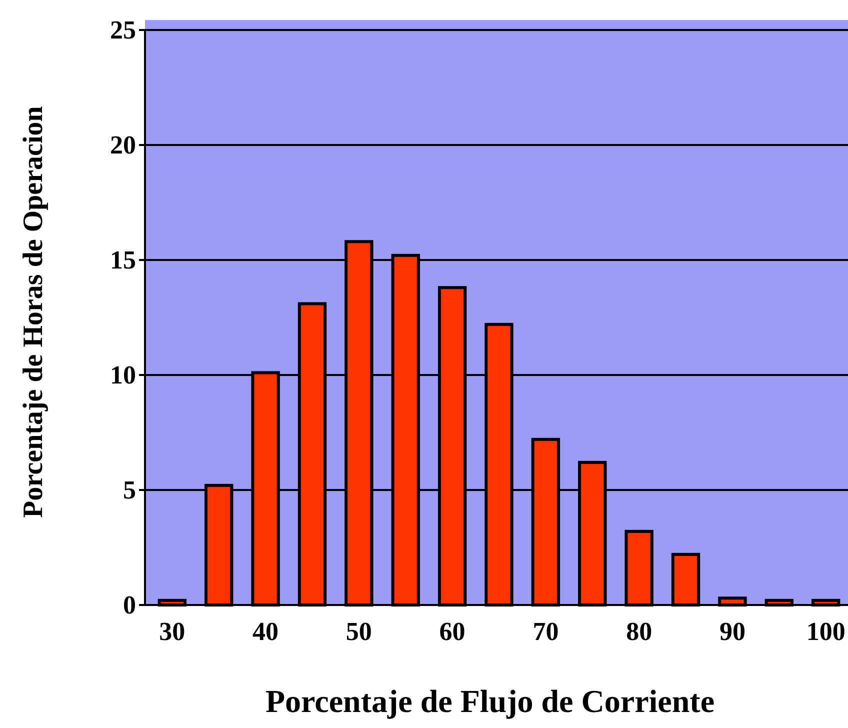  Describe the element at coordinates (33, 312) in the screenshot. I see `y-axis-title: Porcentaje de Horas de Operacion` at that location.